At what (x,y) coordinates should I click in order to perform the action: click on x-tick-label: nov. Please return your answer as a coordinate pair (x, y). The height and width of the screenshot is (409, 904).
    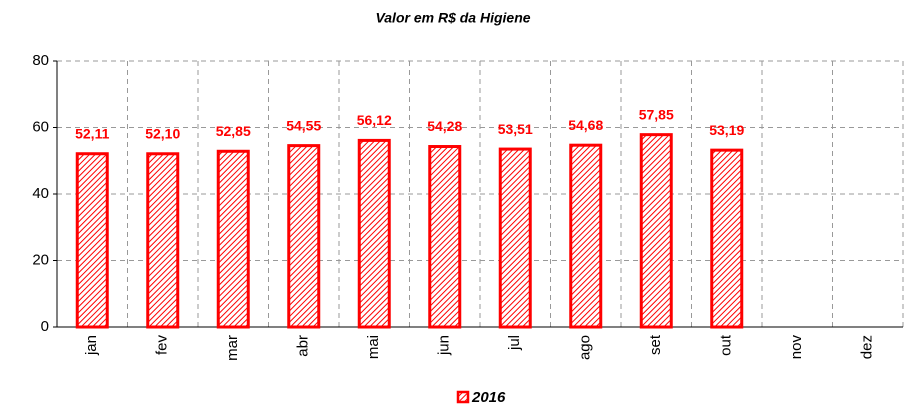
    Looking at the image, I should click on (796, 347).